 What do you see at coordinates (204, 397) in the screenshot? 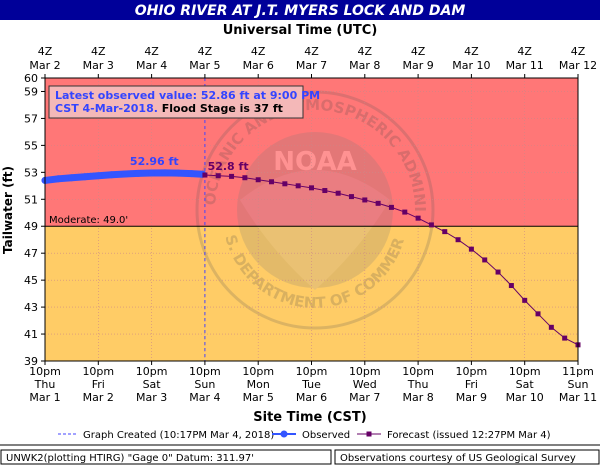
I see `bottom-tick-date: Mar 4` at bounding box center [204, 397].